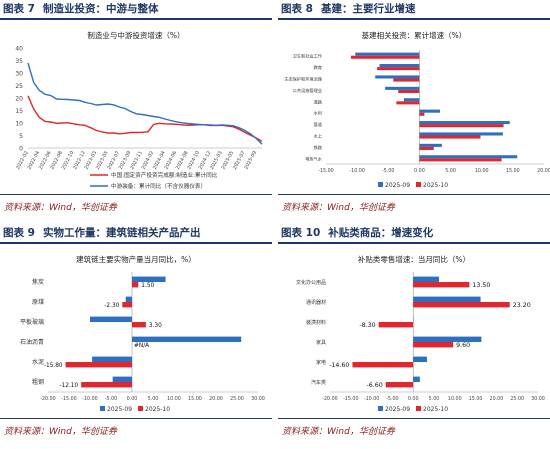 The height and width of the screenshot is (449, 550). I want to click on y-tick-label: 25, so click(19, 86).